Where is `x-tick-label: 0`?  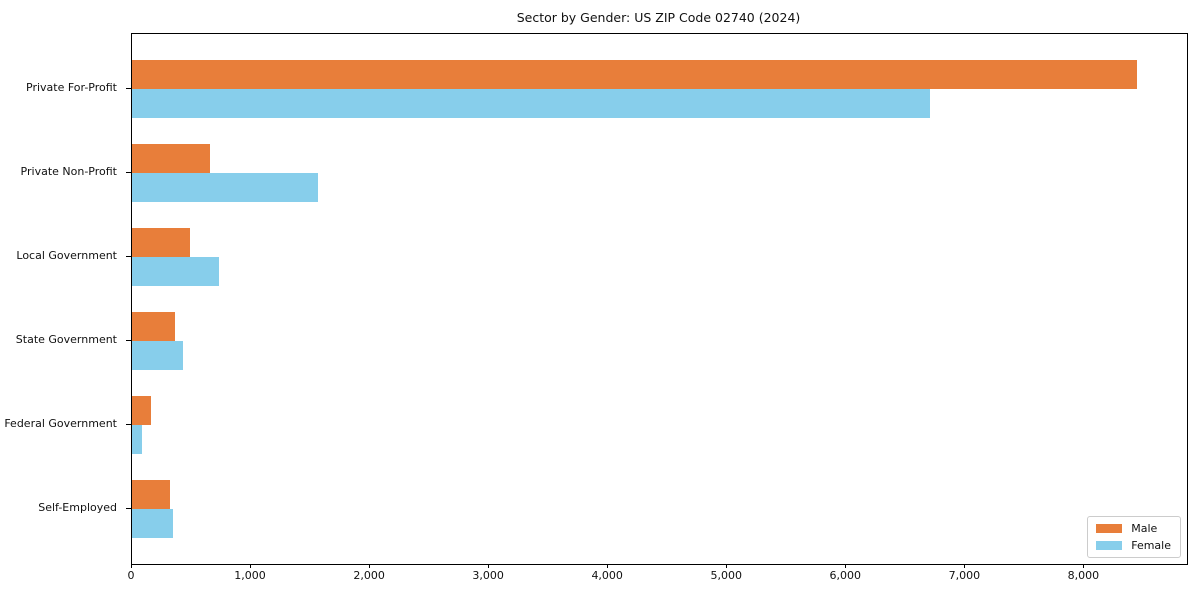 x-tick-label: 0 is located at coordinates (131, 575).